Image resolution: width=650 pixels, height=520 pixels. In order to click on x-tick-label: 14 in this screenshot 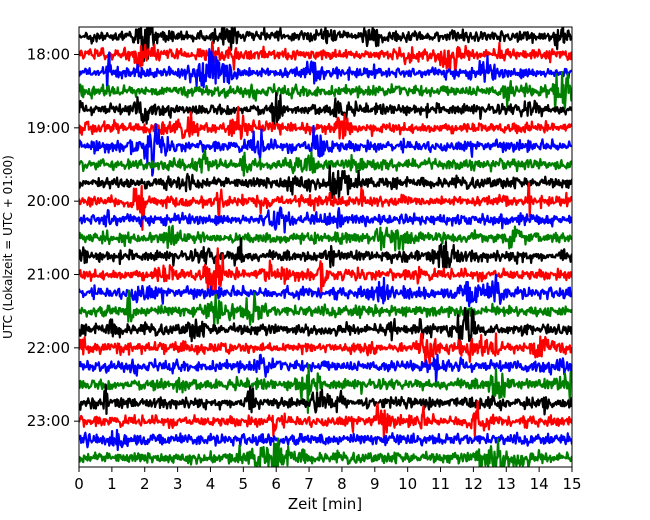, I will do `click(539, 484)`.